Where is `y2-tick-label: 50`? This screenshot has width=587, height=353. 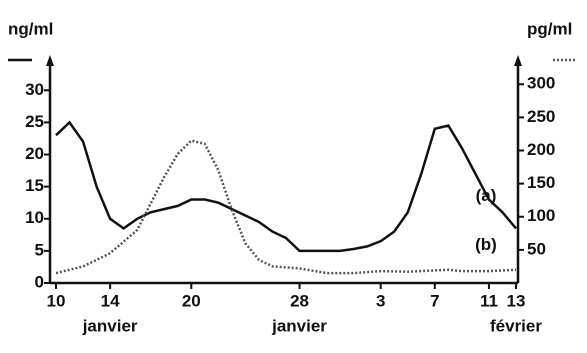
y2-tick-label: 50 is located at coordinates (536, 248).